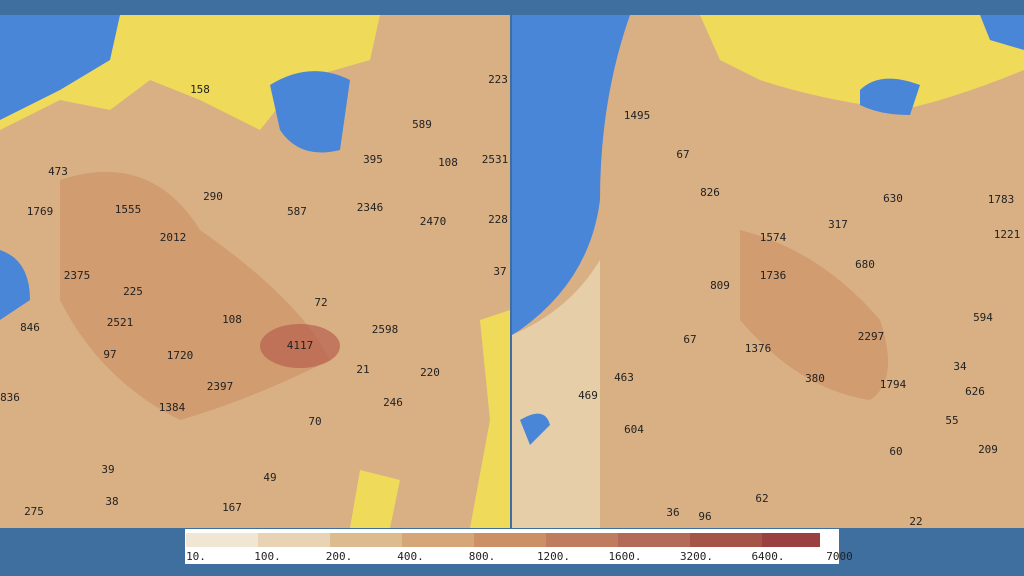 This screenshot has height=576, width=1024. What do you see at coordinates (77, 275) in the screenshot?
I see `map-value: 2375` at bounding box center [77, 275].